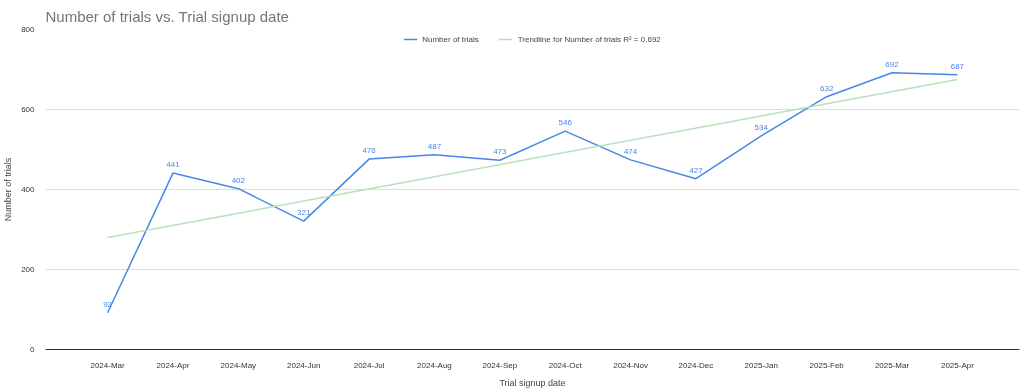 This screenshot has width=1024, height=390. What do you see at coordinates (532, 382) in the screenshot?
I see `x-axis-title: Trial signup date` at bounding box center [532, 382].